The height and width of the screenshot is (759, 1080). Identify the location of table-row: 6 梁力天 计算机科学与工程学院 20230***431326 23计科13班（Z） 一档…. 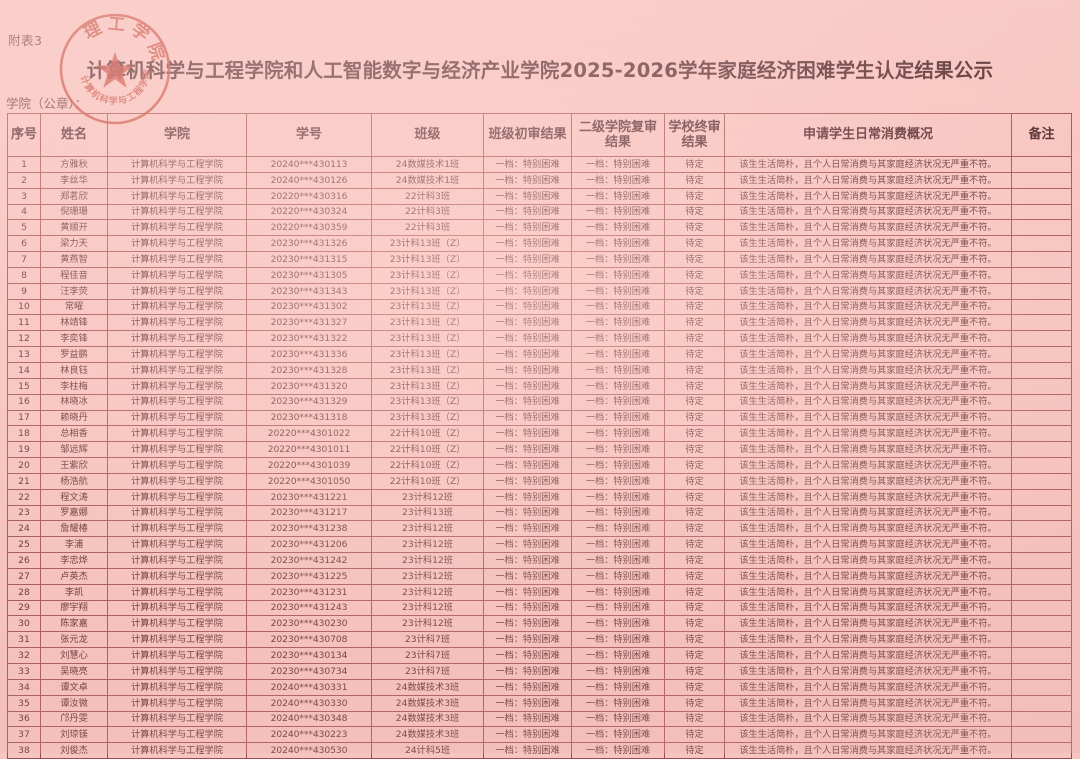
(539, 244).